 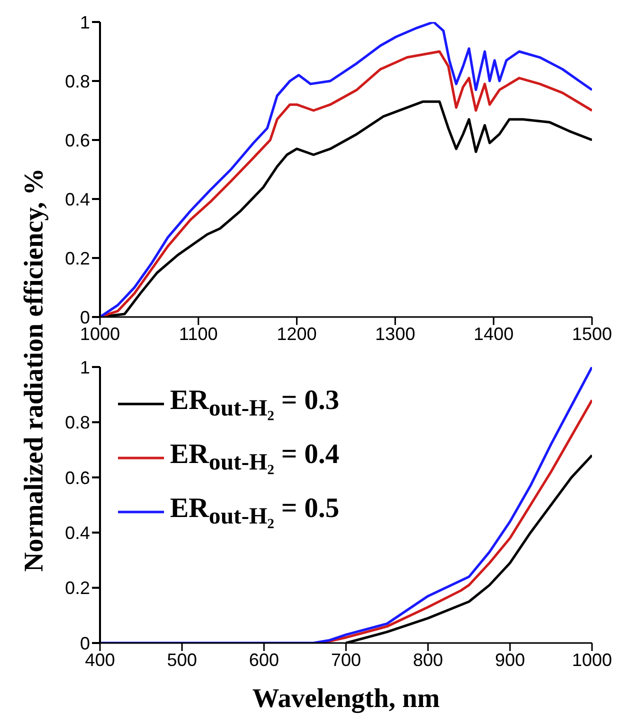 What do you see at coordinates (395, 334) in the screenshot?
I see `x-tick-label: 1300` at bounding box center [395, 334].